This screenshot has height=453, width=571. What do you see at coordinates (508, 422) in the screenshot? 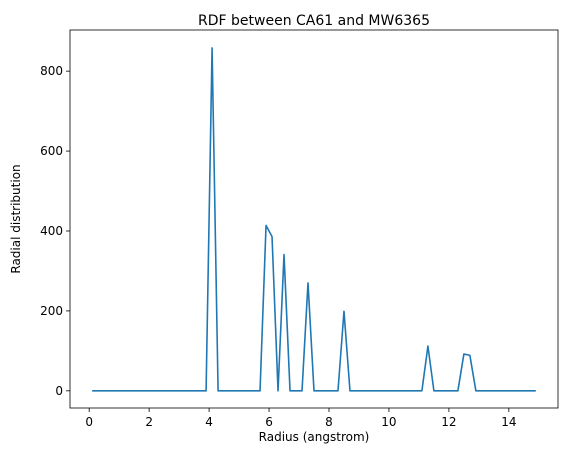
I see `x-tick-label: 14` at bounding box center [508, 422].